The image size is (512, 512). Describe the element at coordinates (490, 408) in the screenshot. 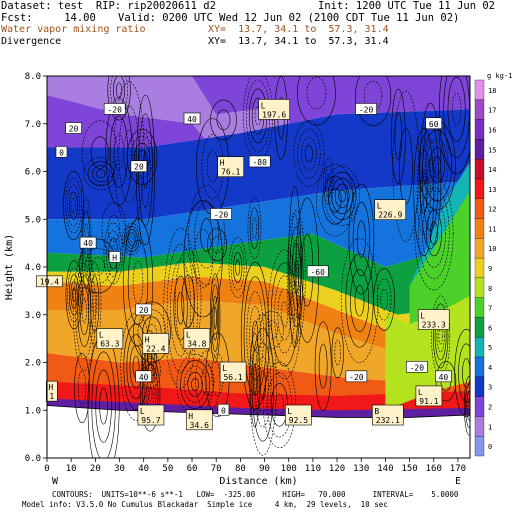

I see `colorbar-level-label: 2` at that location.